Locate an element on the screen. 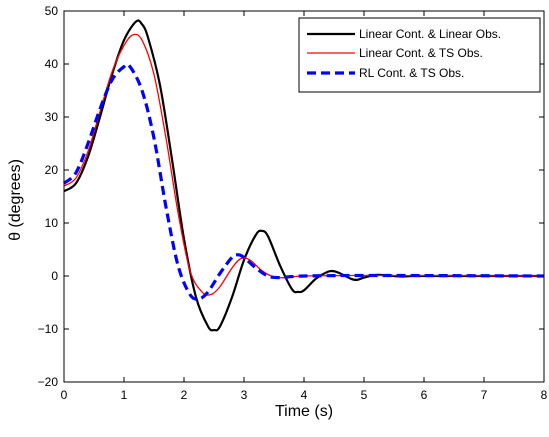 This screenshot has width=549, height=437. legend-label-linear-linear: Linear Cont. & Linear Obs. is located at coordinates (430, 34).